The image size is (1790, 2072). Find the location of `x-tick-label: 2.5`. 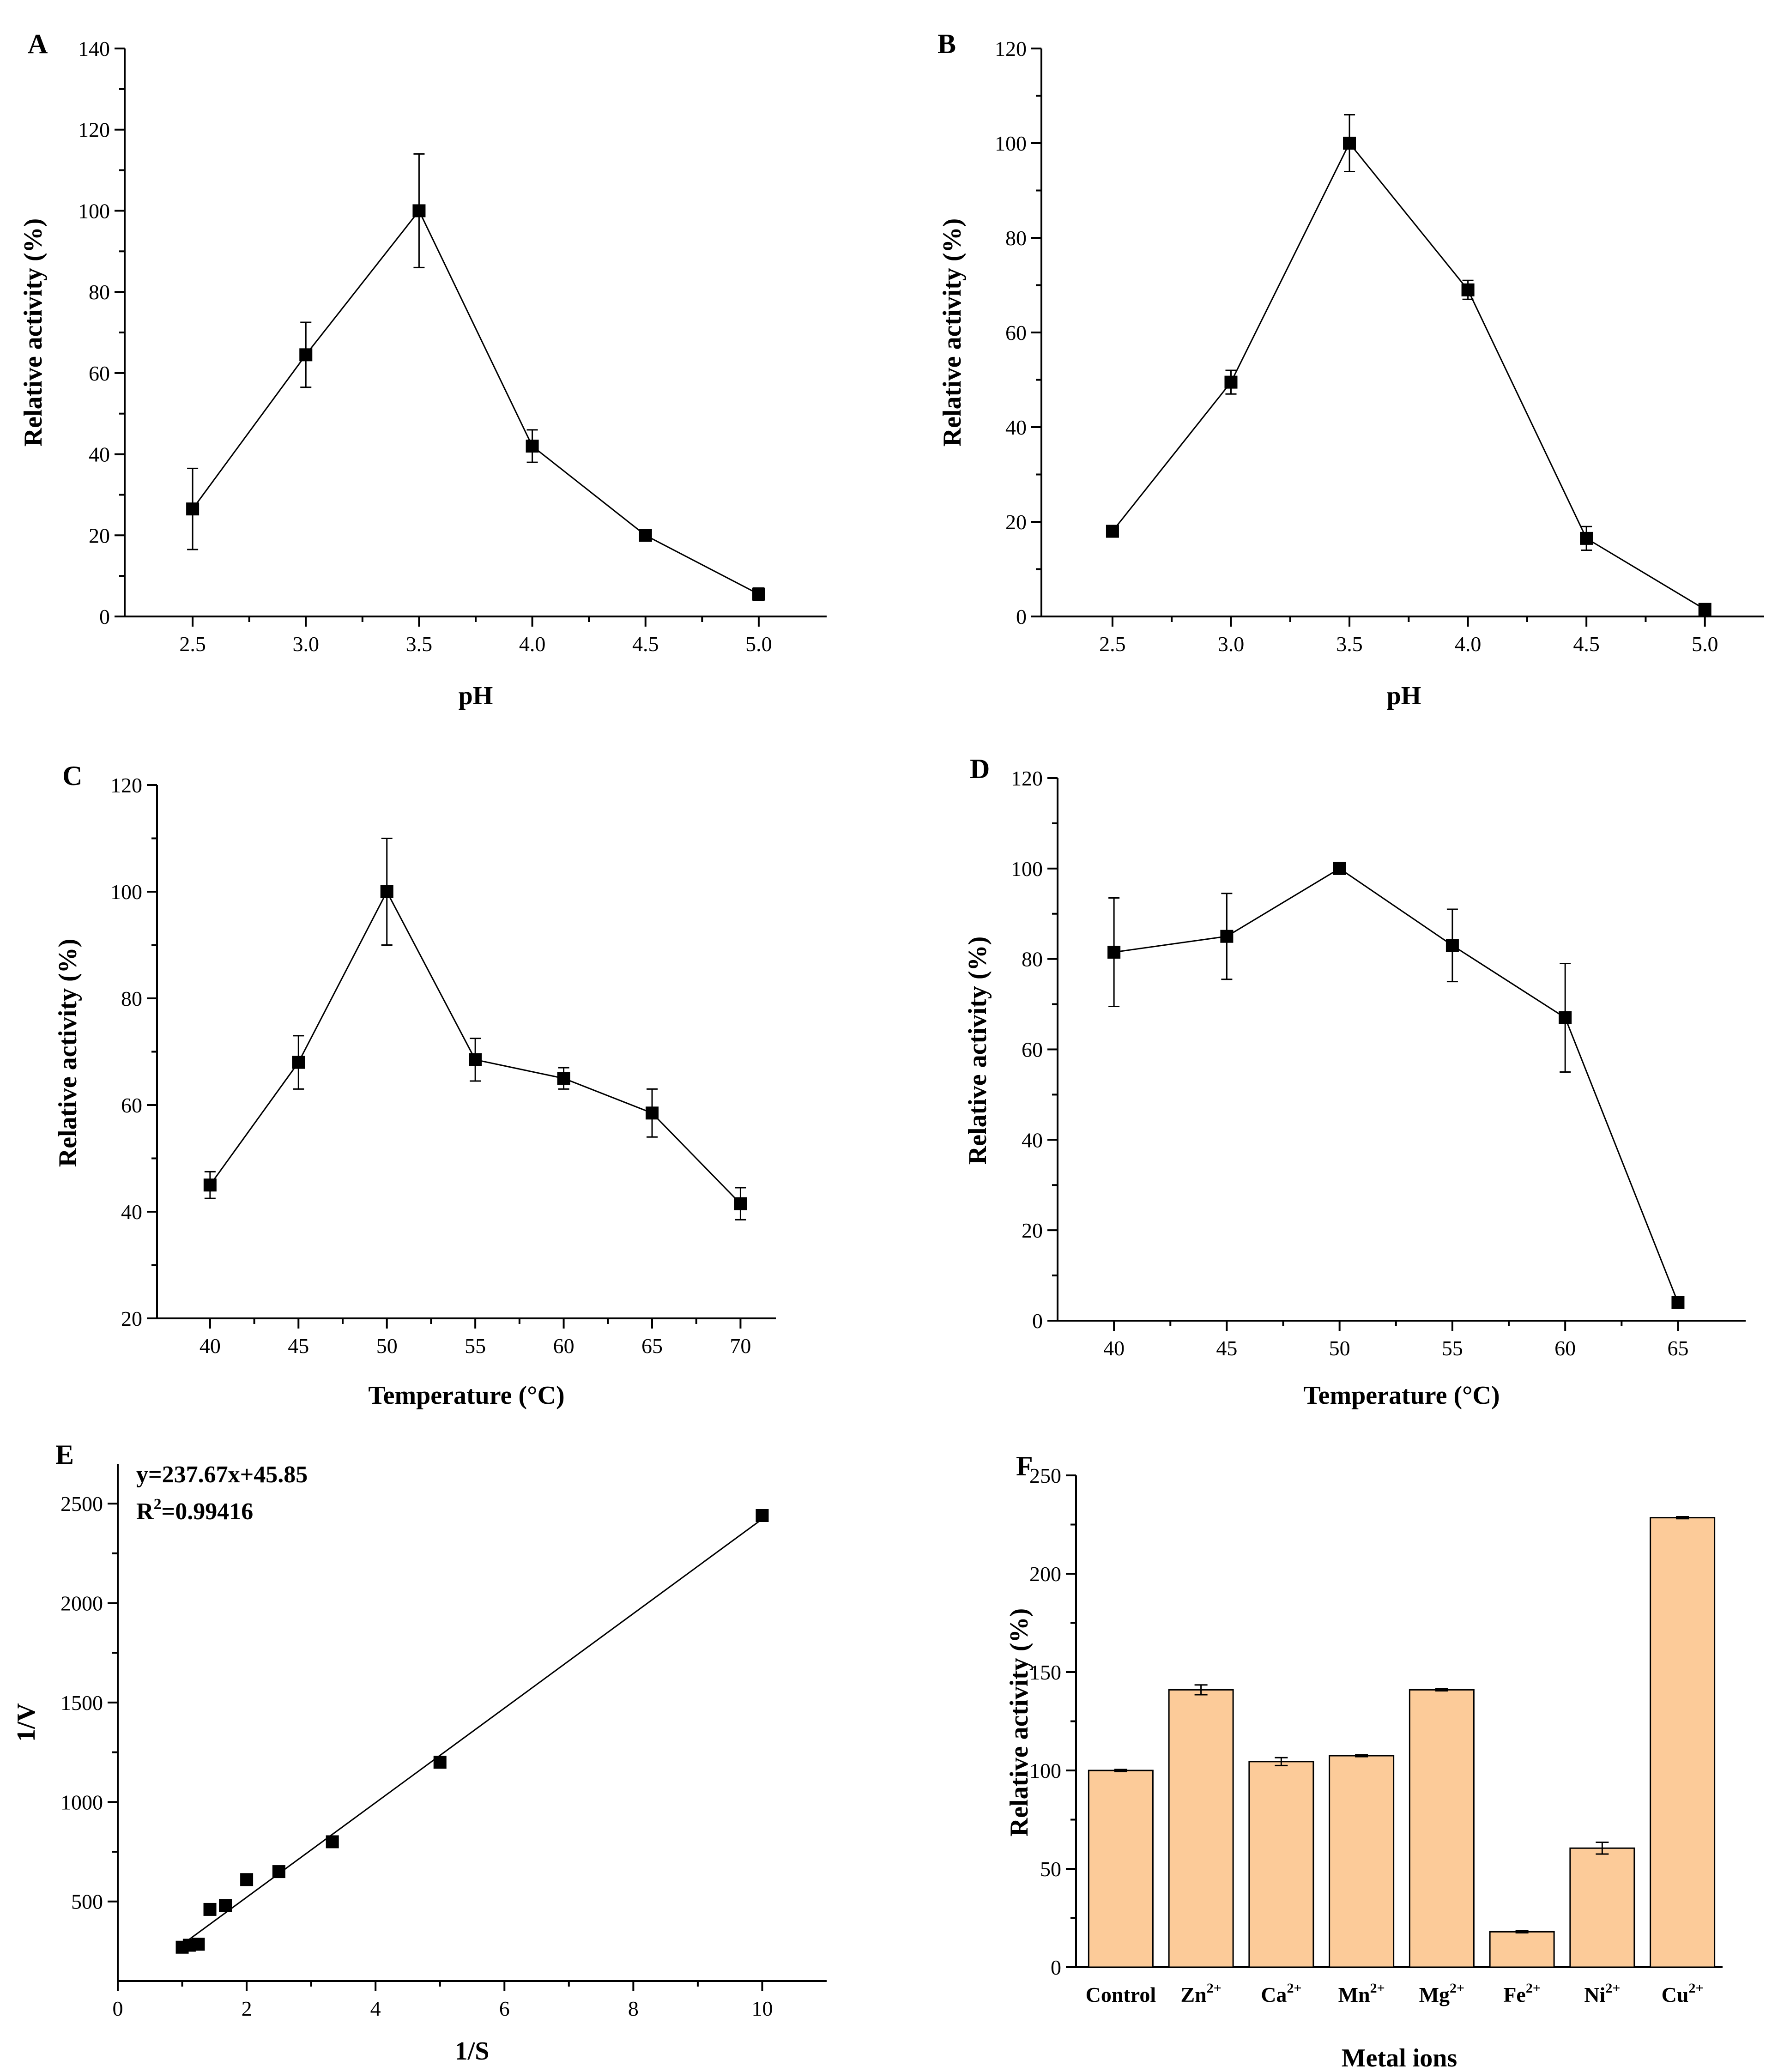

x-tick-label: 2.5 is located at coordinates (193, 644).